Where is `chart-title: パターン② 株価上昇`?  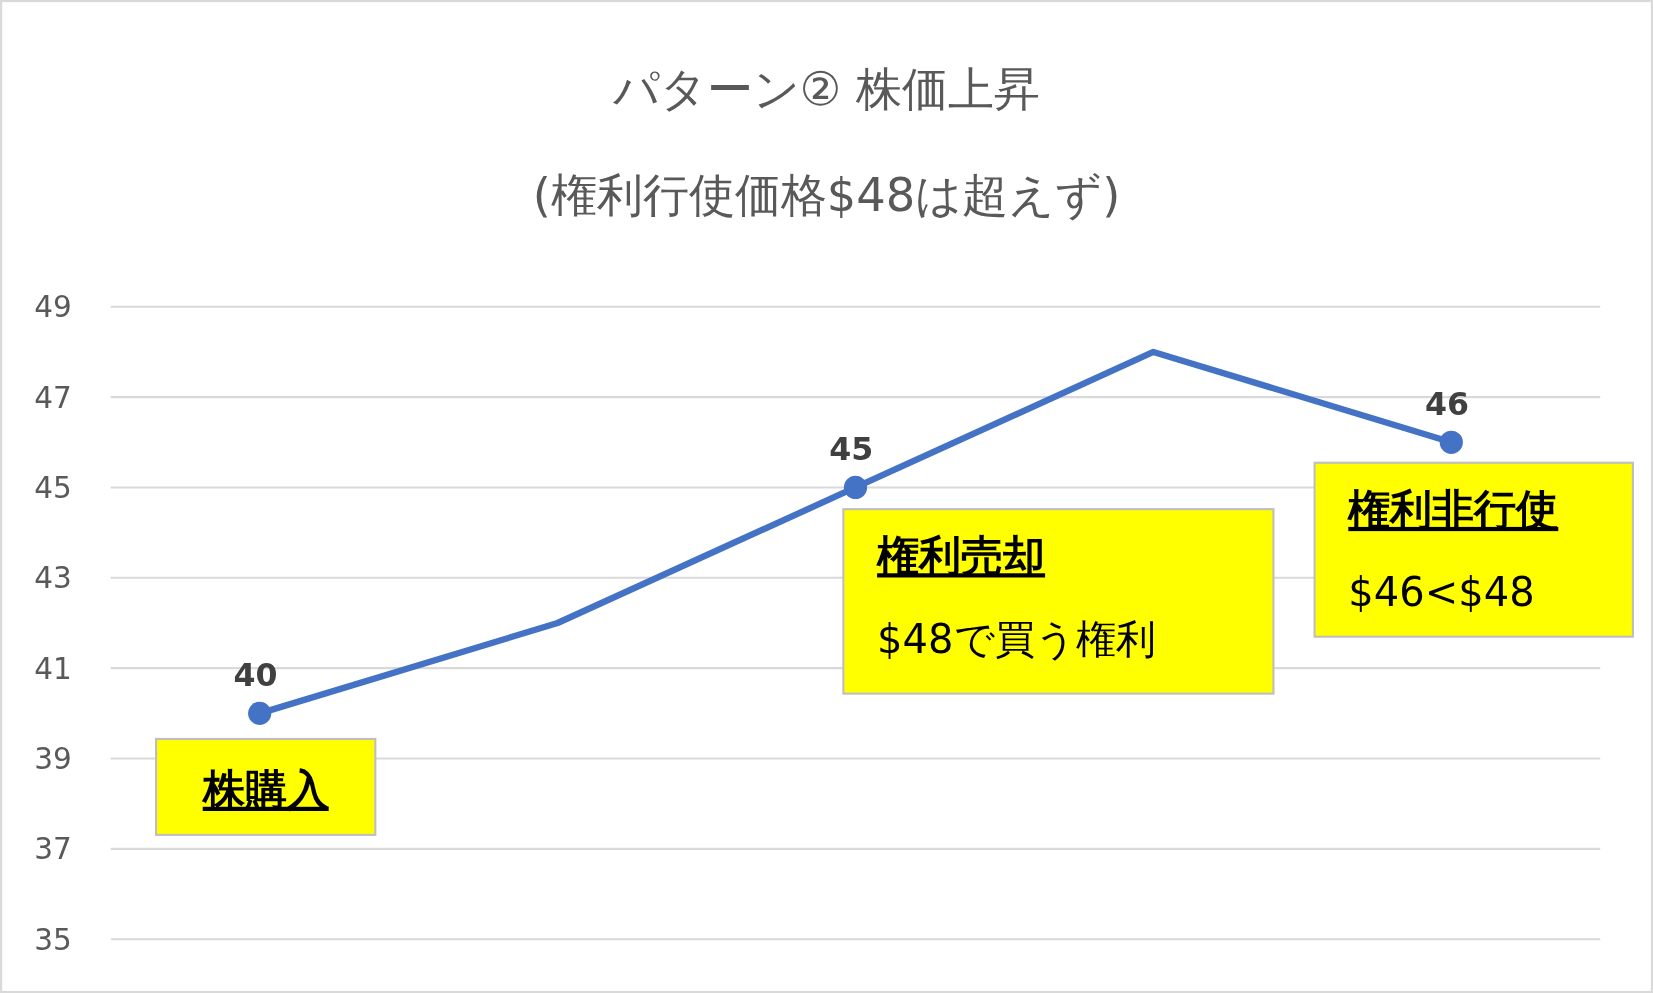 chart-title: パターン② 株価上昇 is located at coordinates (826, 89).